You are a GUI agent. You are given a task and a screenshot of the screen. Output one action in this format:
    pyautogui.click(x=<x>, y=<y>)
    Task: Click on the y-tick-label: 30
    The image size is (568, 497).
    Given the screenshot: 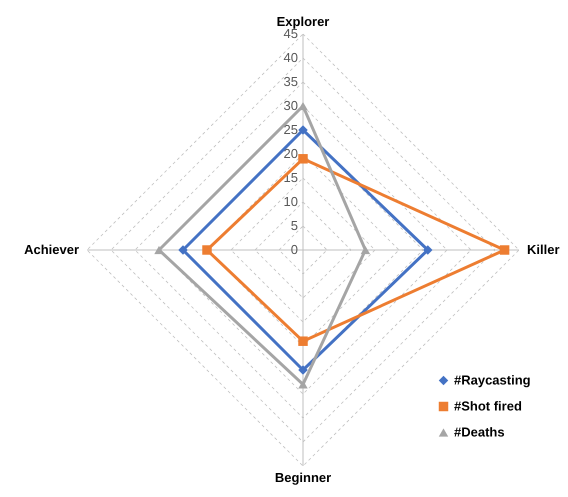 What is the action you would take?
    pyautogui.click(x=291, y=105)
    